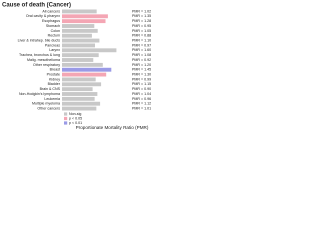 This screenshot has height=240, width=320. What do you see at coordinates (54, 79) in the screenshot?
I see `y-tick-label: Kidney` at bounding box center [54, 79].